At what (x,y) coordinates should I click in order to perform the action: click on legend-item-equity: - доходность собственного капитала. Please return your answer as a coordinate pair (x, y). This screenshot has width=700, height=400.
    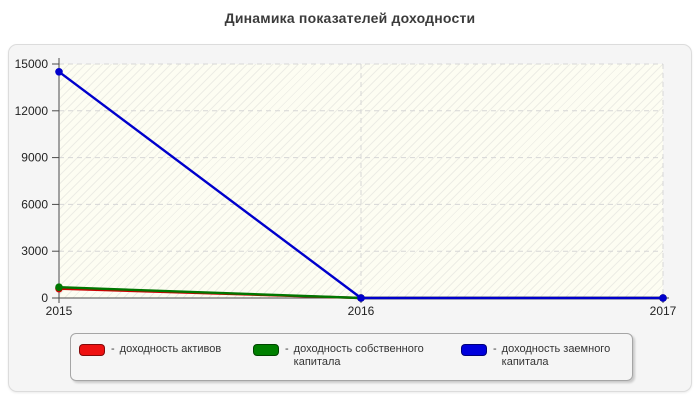
    Looking at the image, I should click on (348, 356).